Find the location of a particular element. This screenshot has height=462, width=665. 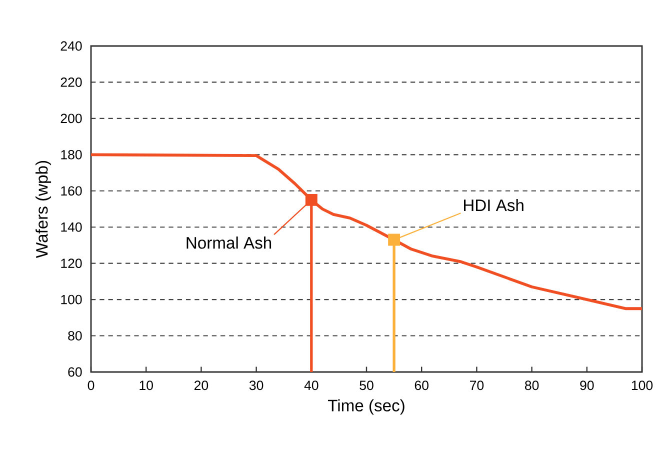

x-tick-label: 40 is located at coordinates (311, 385).